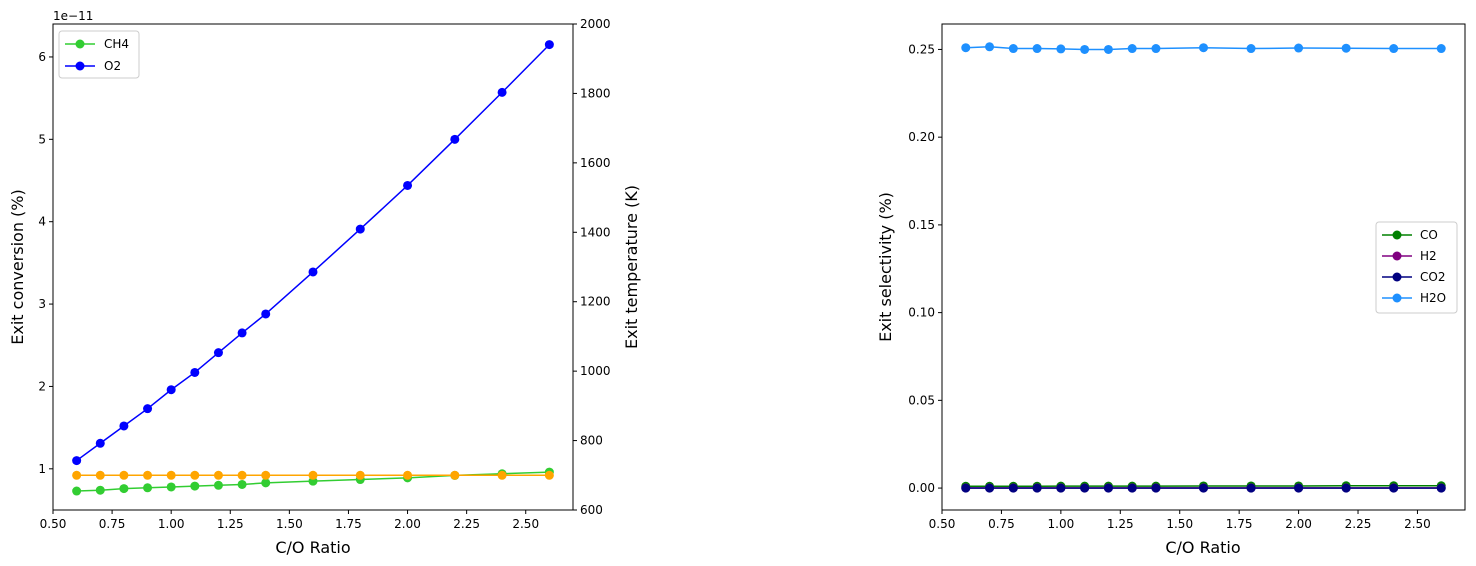  I want to click on conversion-y-axis-label: Exit conversion (%), so click(17, 266).